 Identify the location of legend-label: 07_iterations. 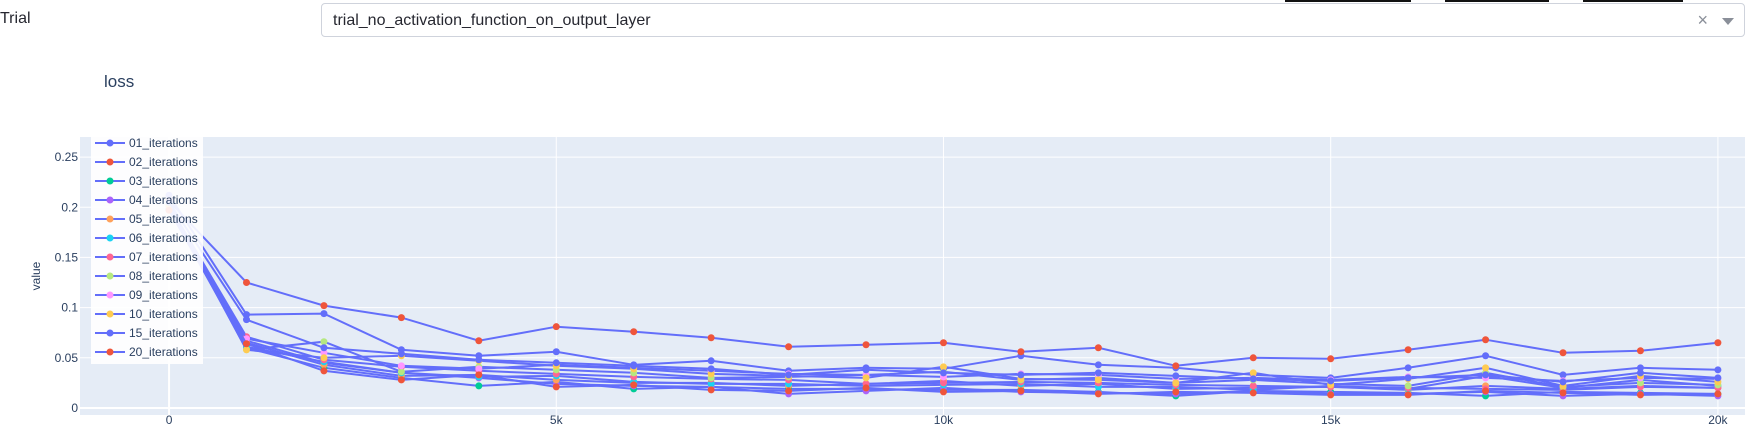
(163, 257).